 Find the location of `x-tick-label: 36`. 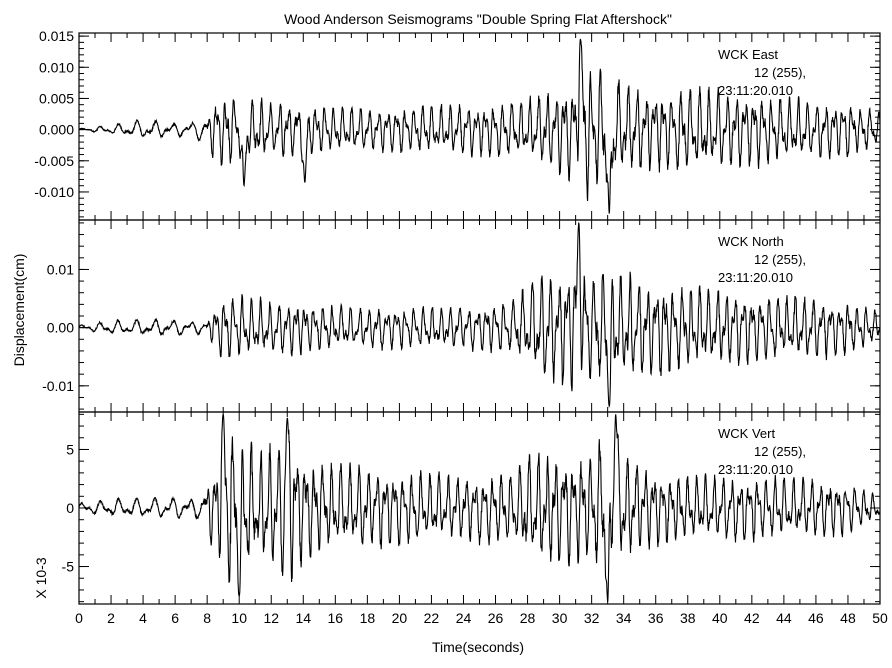

x-tick-label: 36 is located at coordinates (656, 618).